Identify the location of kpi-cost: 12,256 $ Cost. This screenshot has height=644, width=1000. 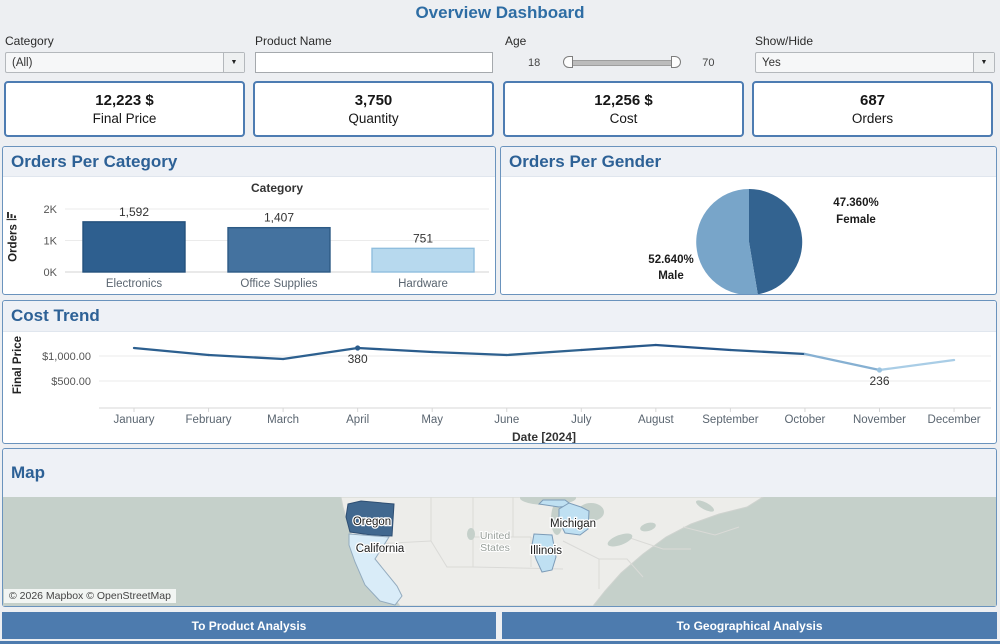
(623, 109).